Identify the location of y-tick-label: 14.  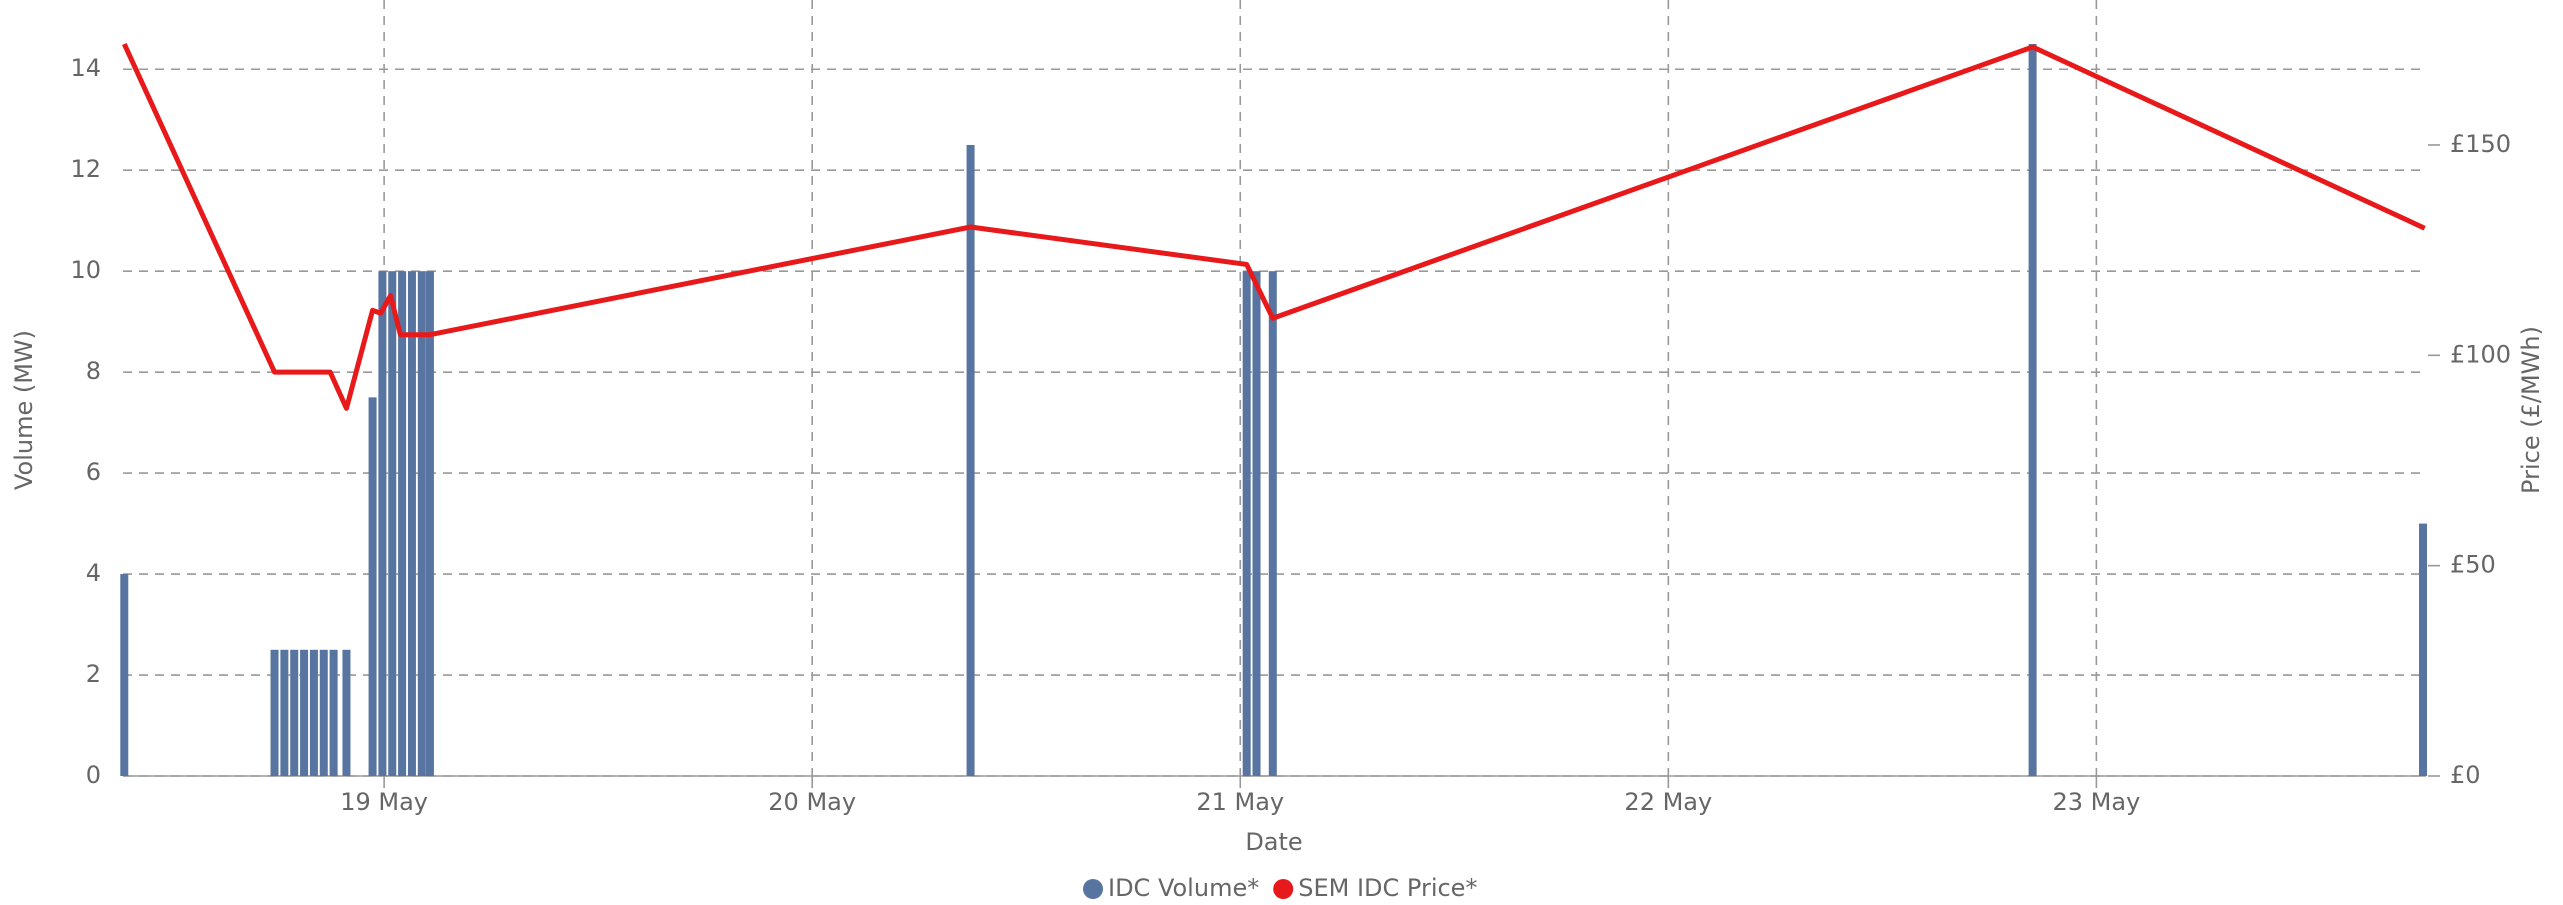
(85, 68).